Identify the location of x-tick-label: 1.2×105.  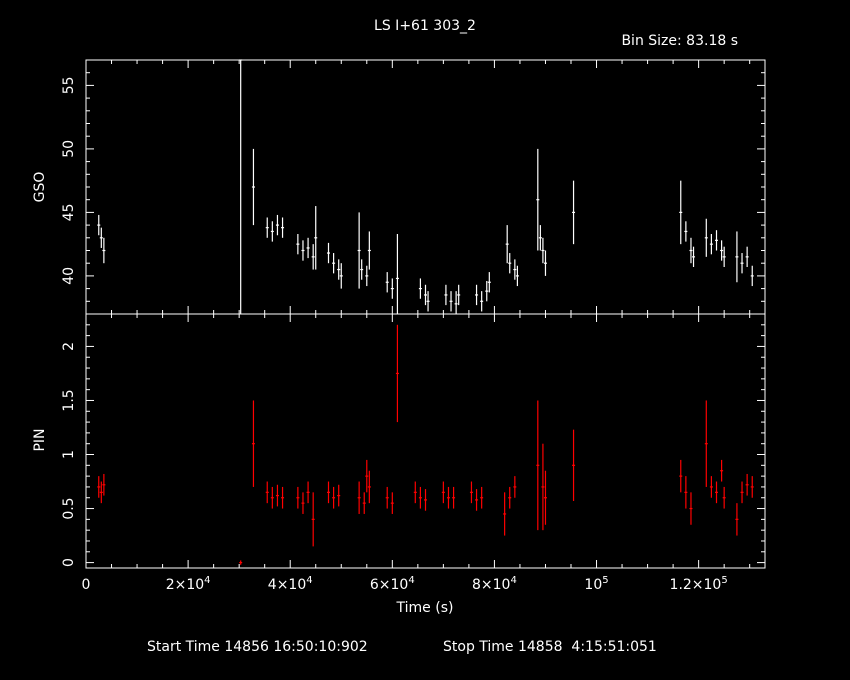
(699, 584).